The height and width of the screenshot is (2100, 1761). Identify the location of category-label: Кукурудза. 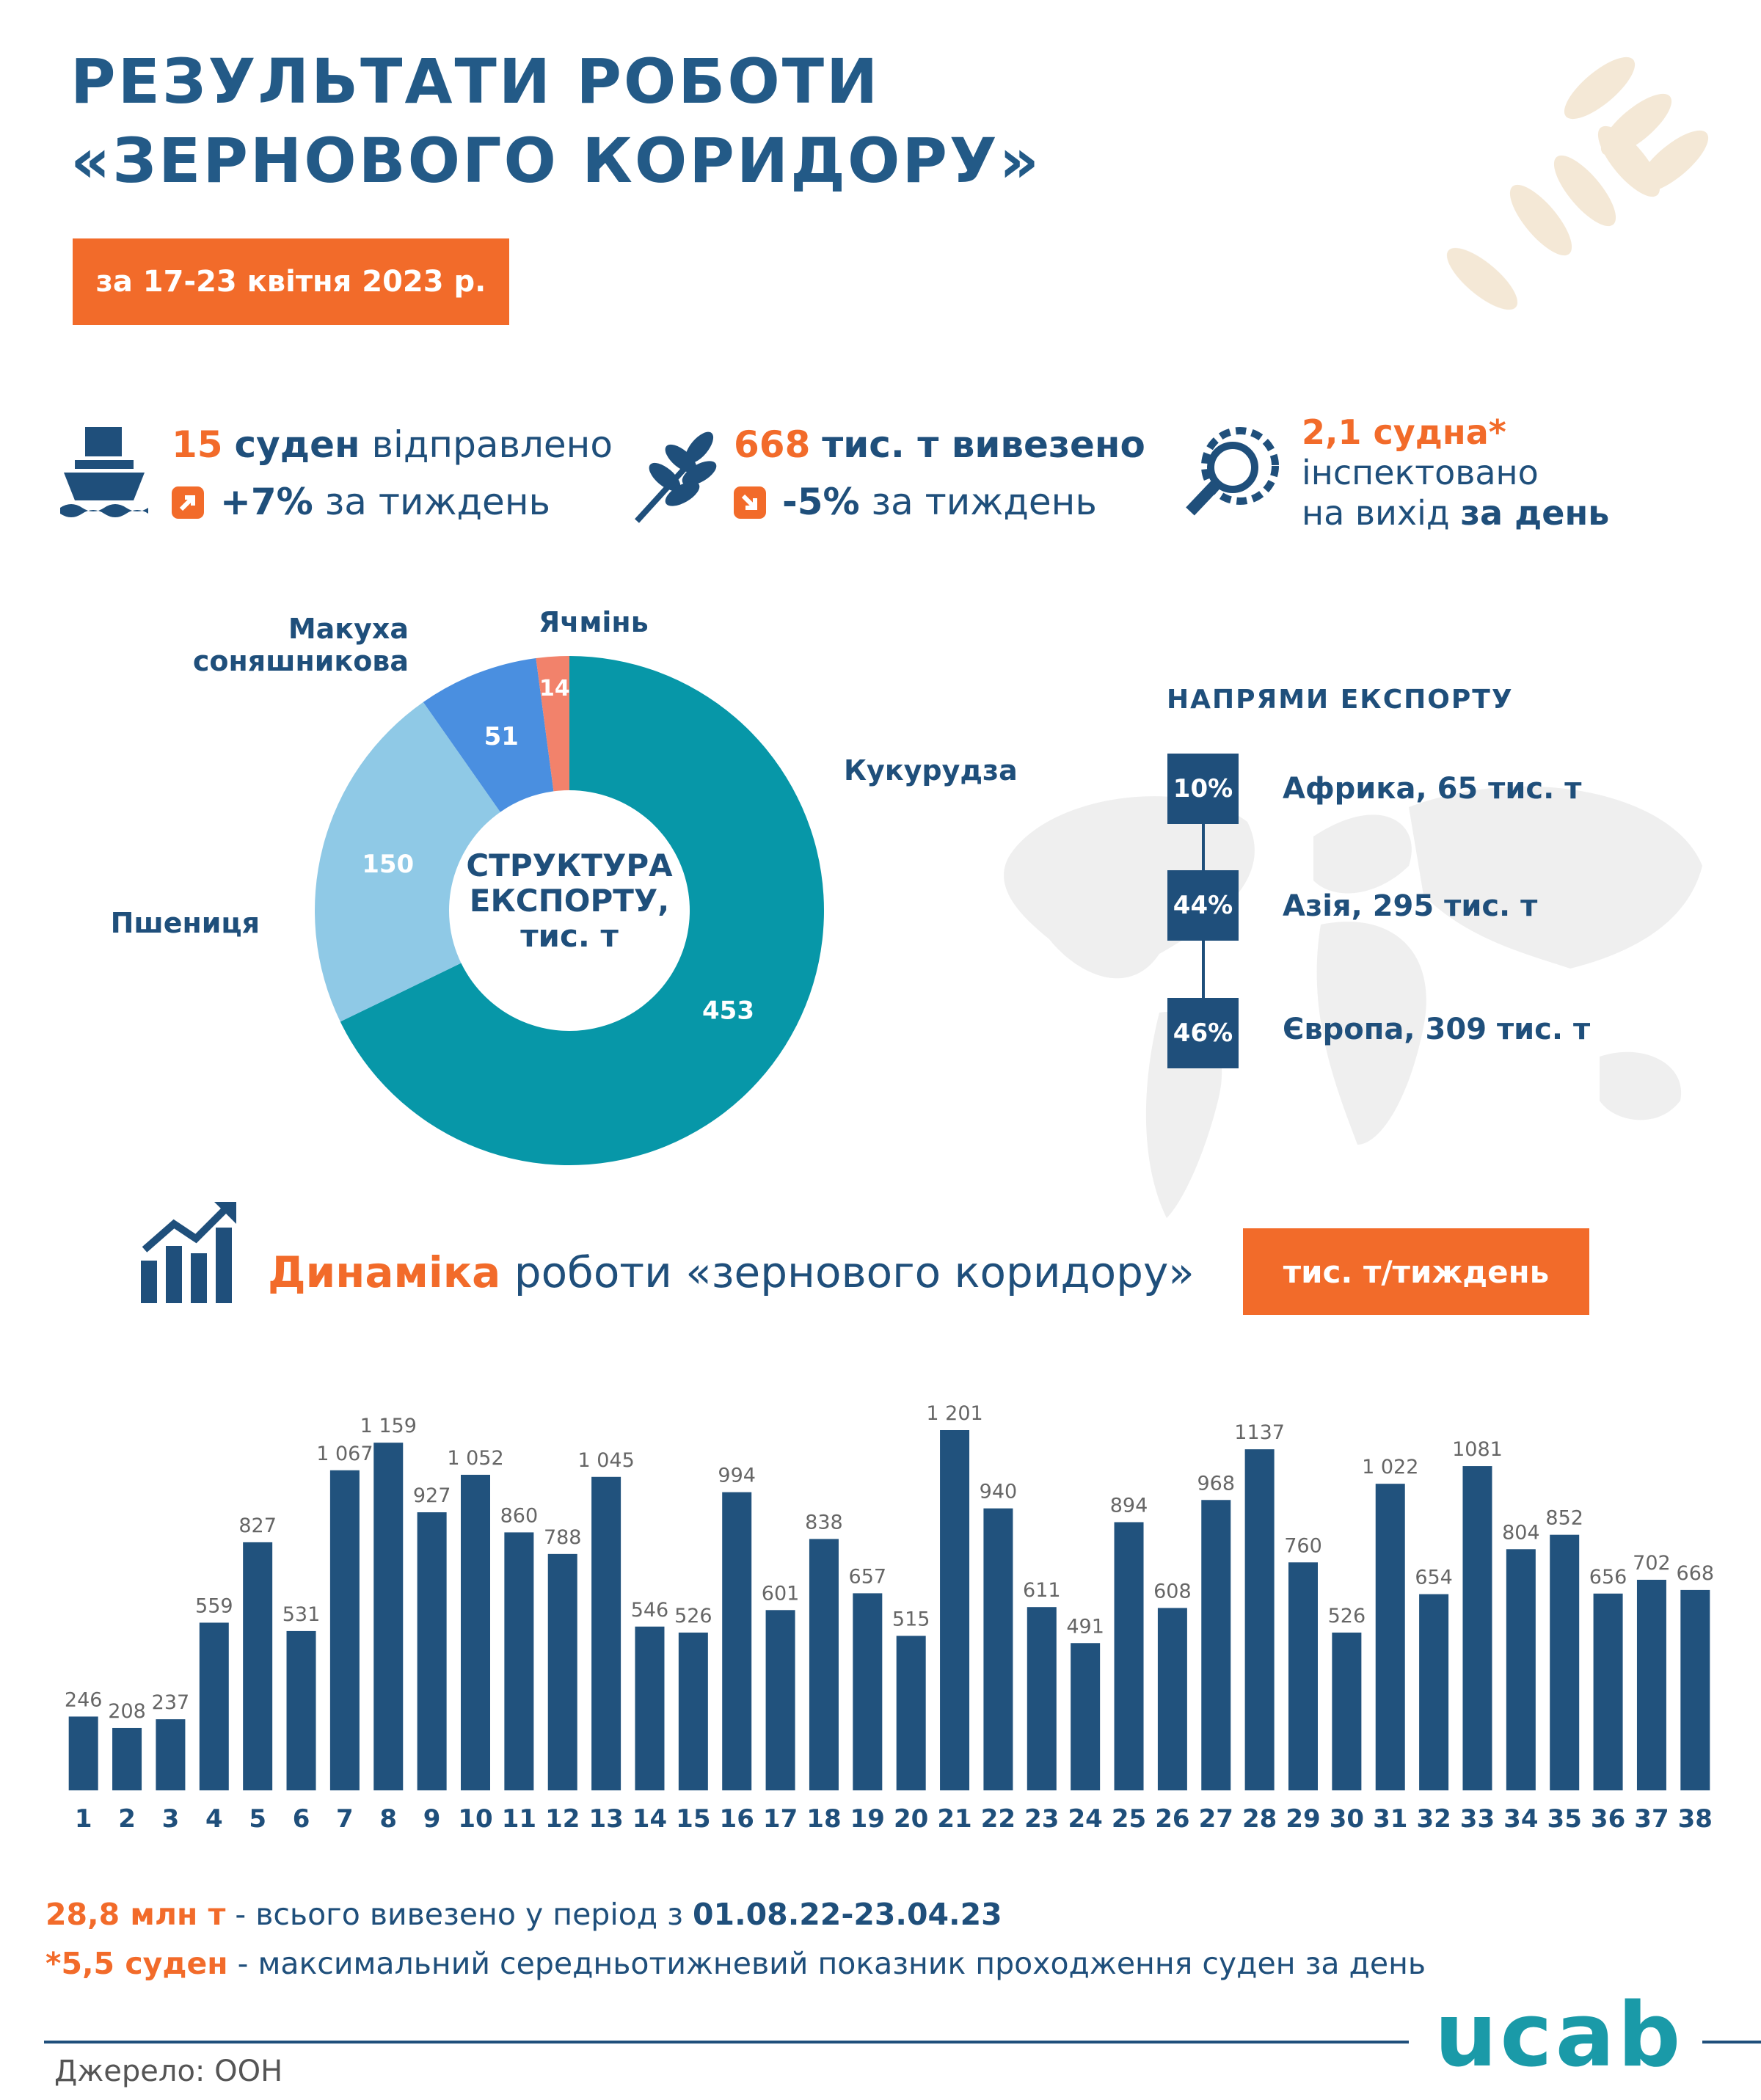
(931, 770).